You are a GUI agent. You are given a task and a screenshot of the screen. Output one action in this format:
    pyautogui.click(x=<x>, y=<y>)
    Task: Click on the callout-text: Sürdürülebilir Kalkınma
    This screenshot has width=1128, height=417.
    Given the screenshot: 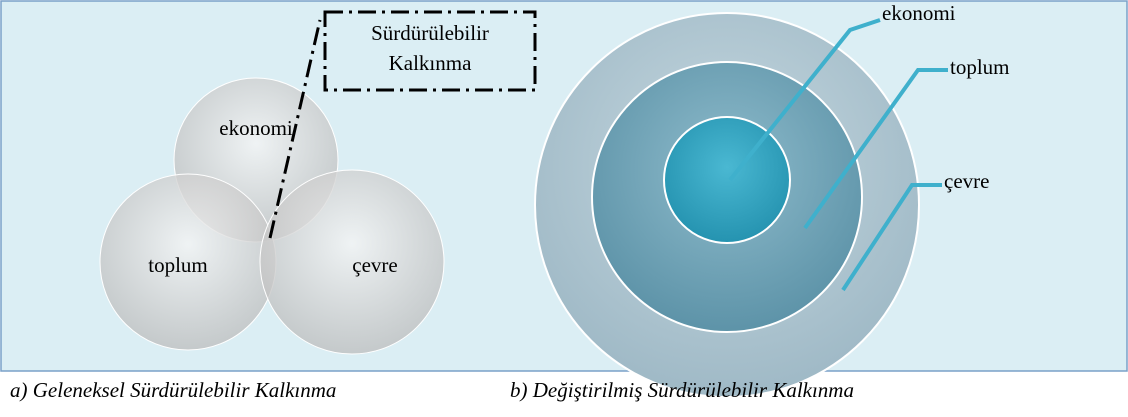 What is the action you would take?
    pyautogui.click(x=430, y=48)
    